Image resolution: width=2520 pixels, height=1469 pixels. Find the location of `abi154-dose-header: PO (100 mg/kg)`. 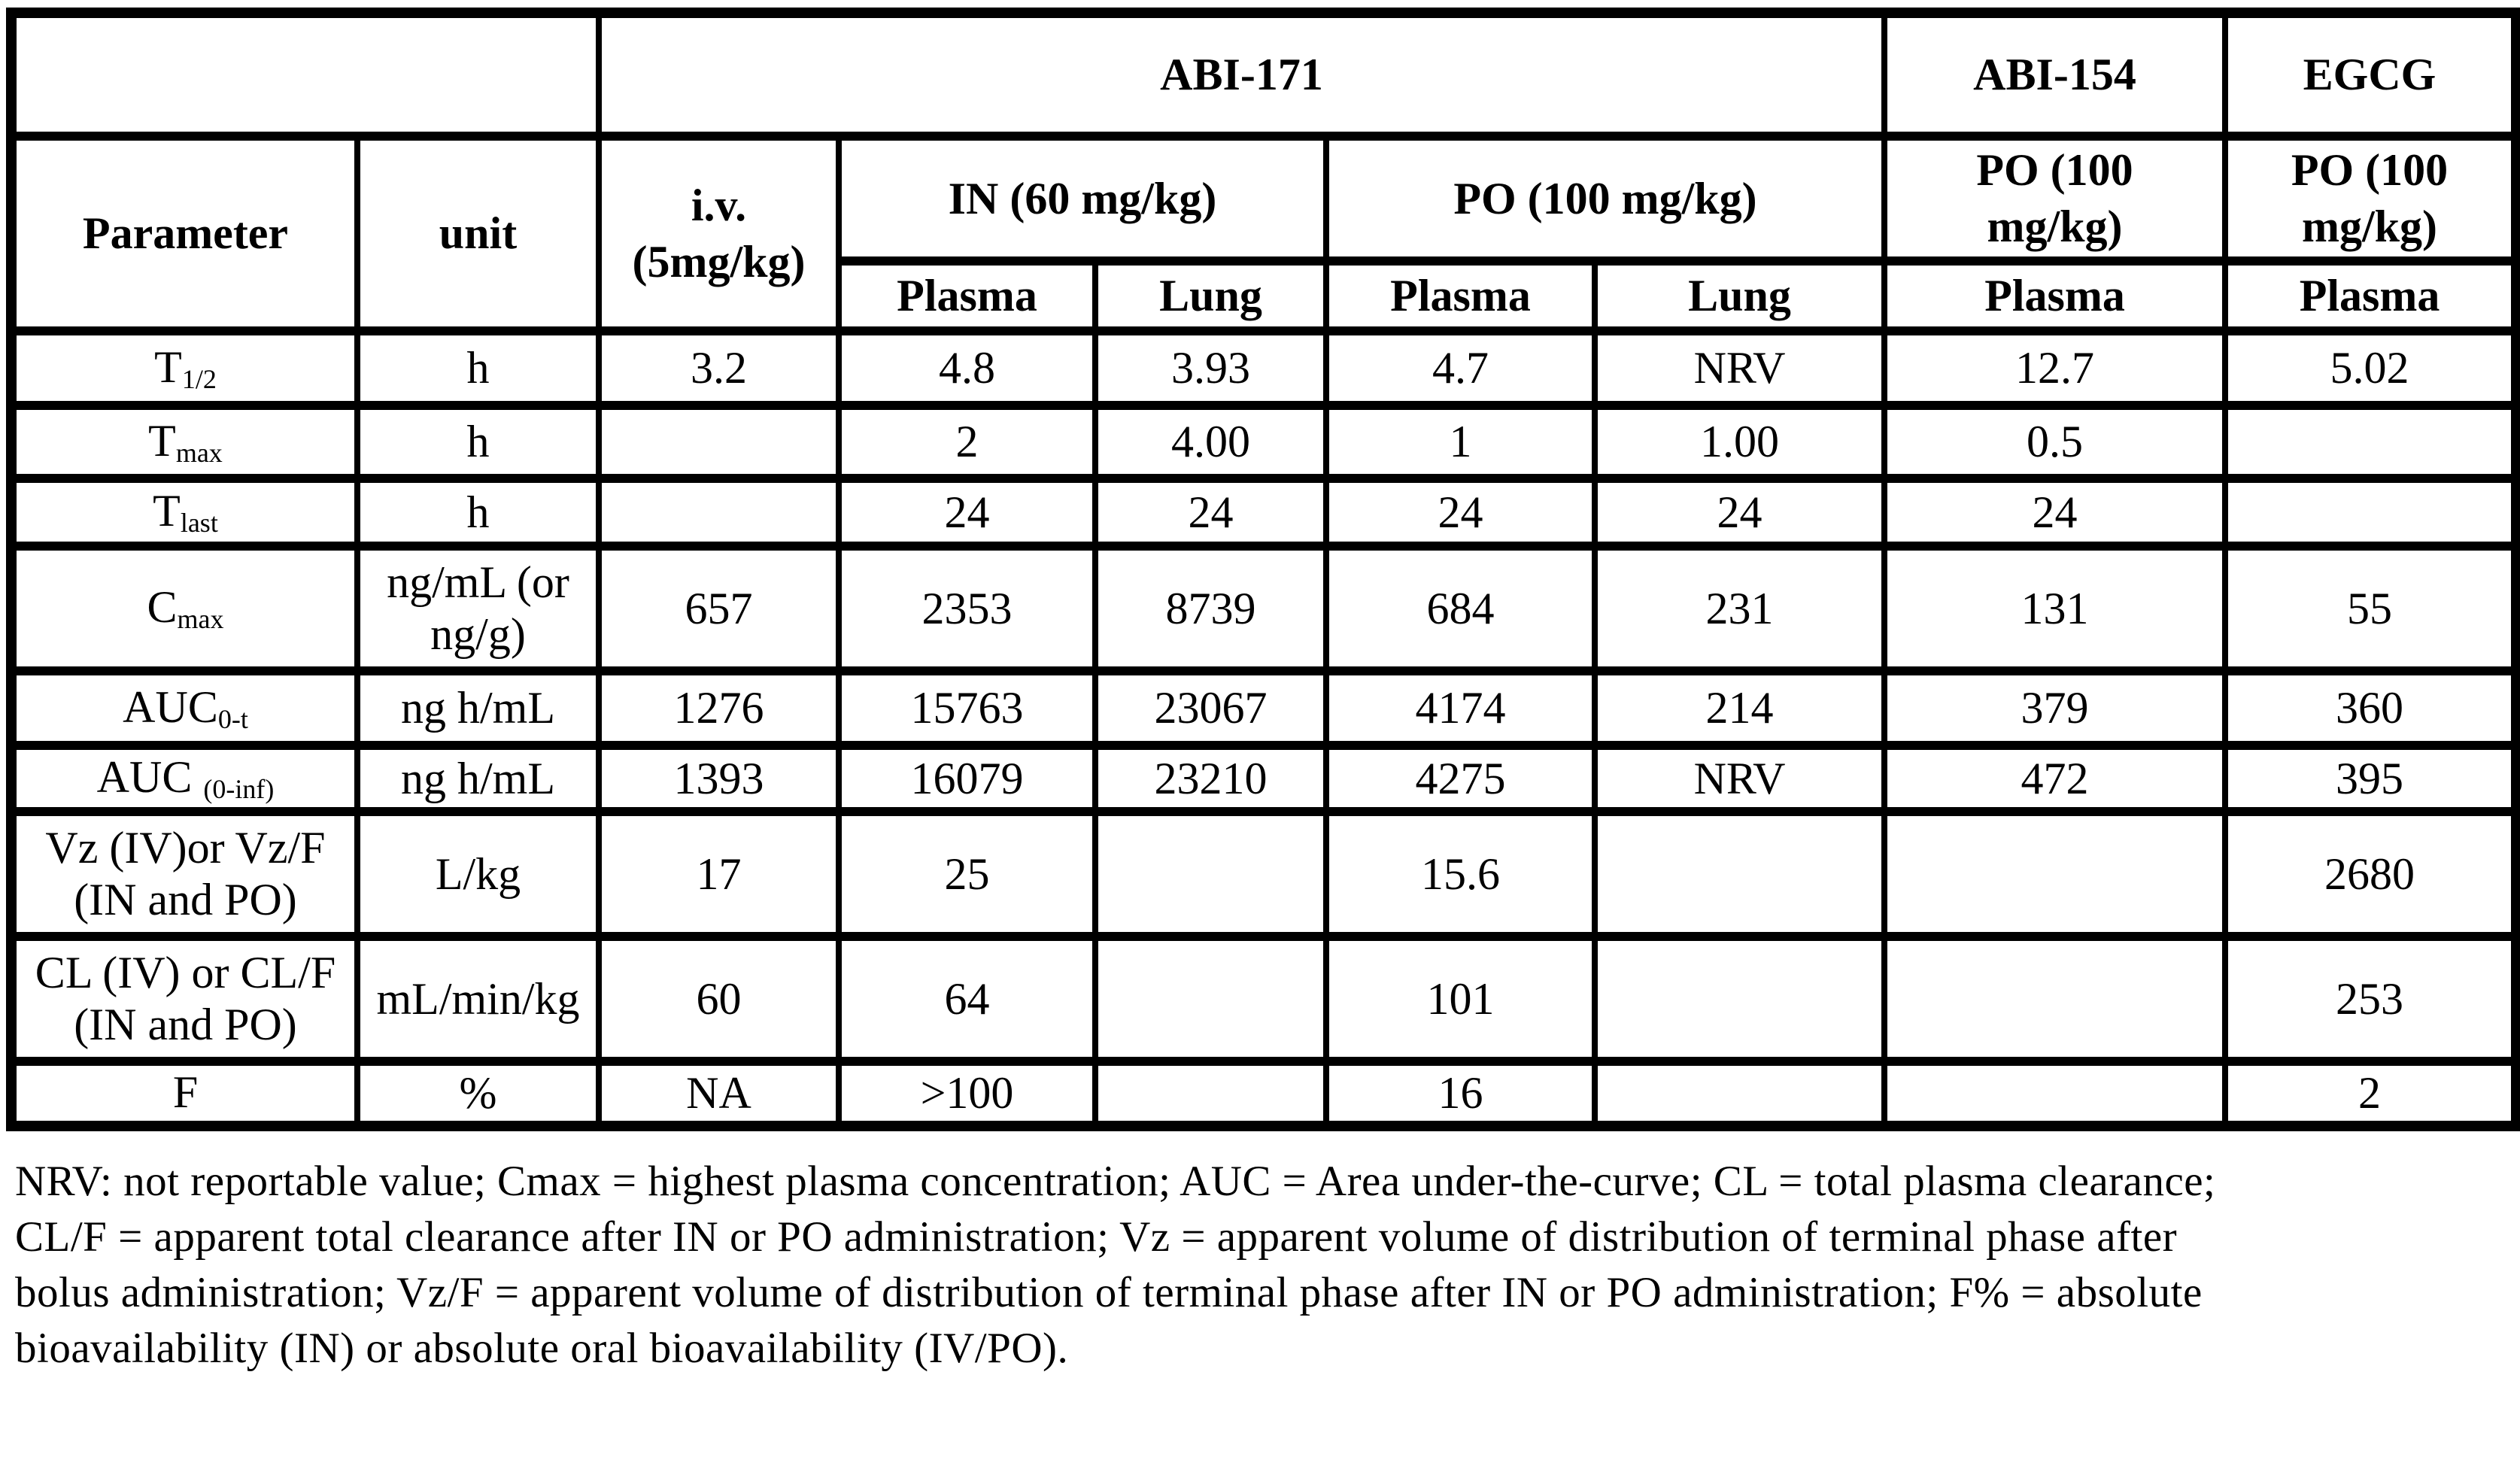

abi154-dose-header: PO (100 mg/kg) is located at coordinates (2053, 196).